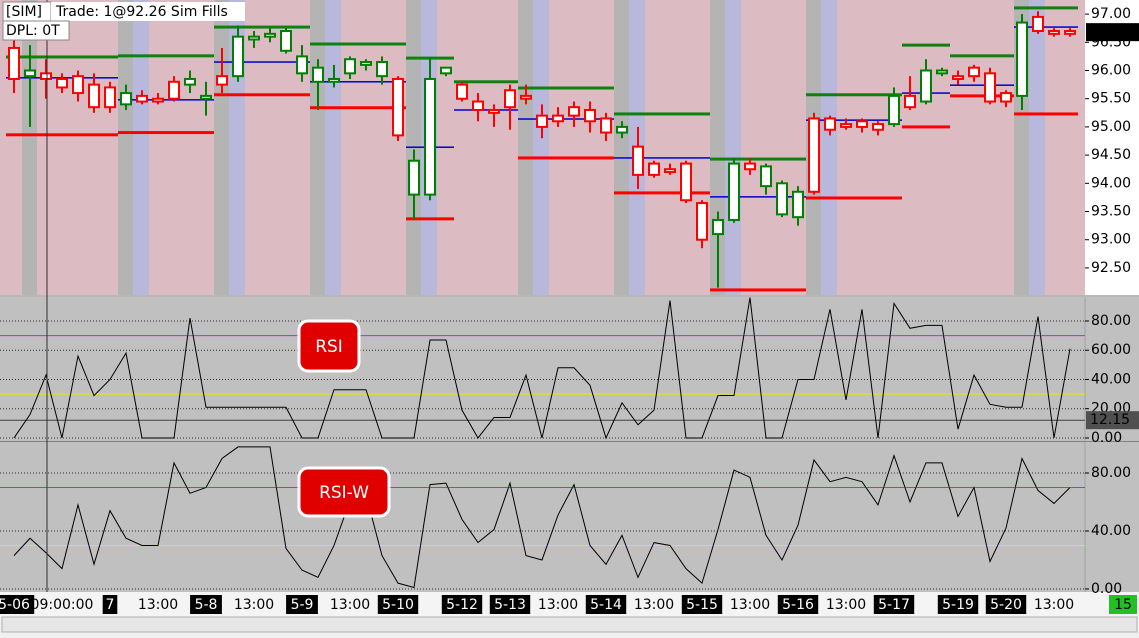  I want to click on x-tick-label: 5-8, so click(206, 605).